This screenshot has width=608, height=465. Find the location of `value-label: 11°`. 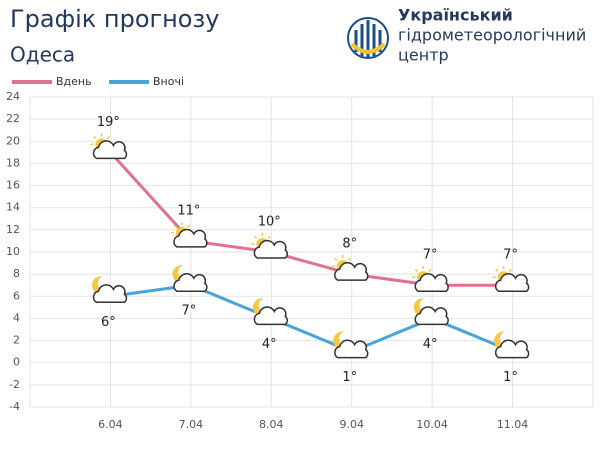

value-label: 11° is located at coordinates (188, 210).